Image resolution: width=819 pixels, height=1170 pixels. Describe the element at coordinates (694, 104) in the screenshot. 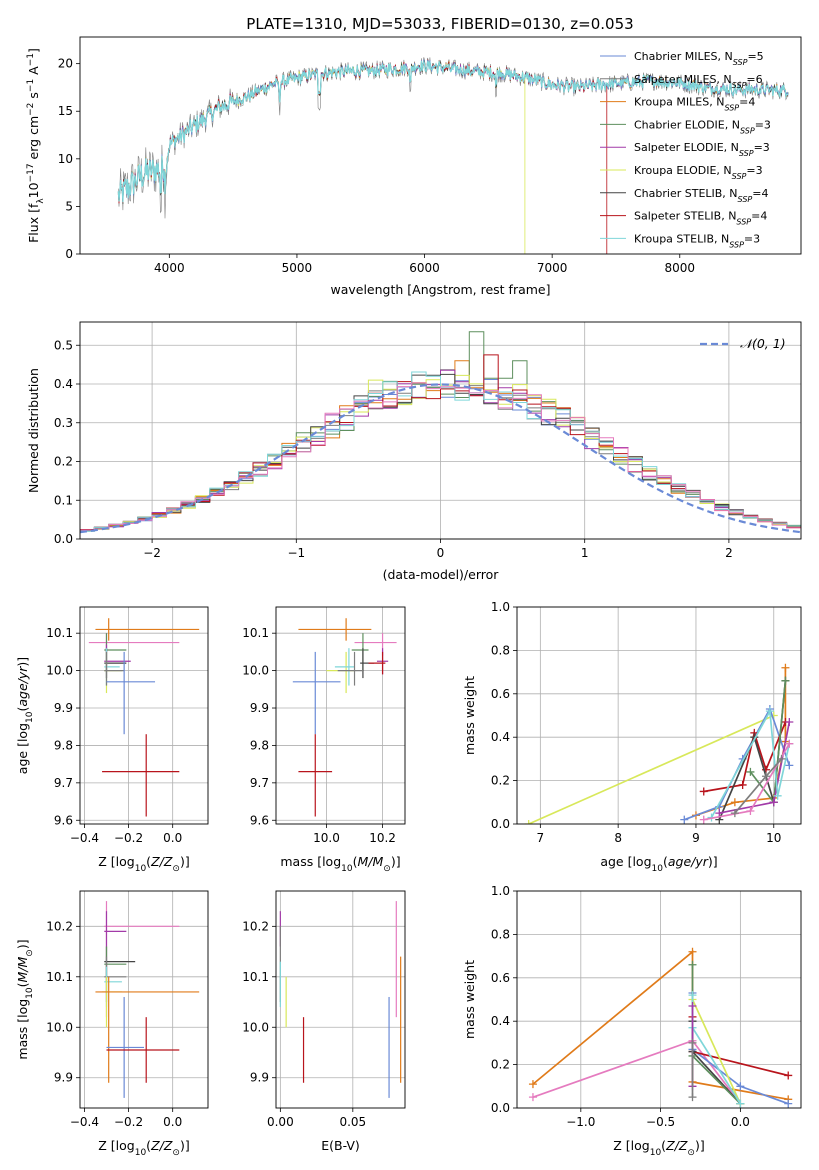

I see `legend-entry: Kroupa MILES, NSSP=4` at that location.